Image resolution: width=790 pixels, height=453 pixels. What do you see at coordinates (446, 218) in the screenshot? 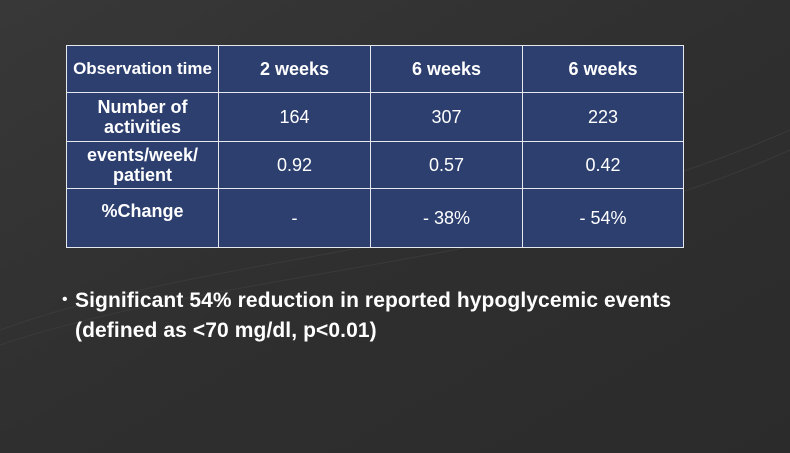
I see `cell-change-2: - 38%` at bounding box center [446, 218].